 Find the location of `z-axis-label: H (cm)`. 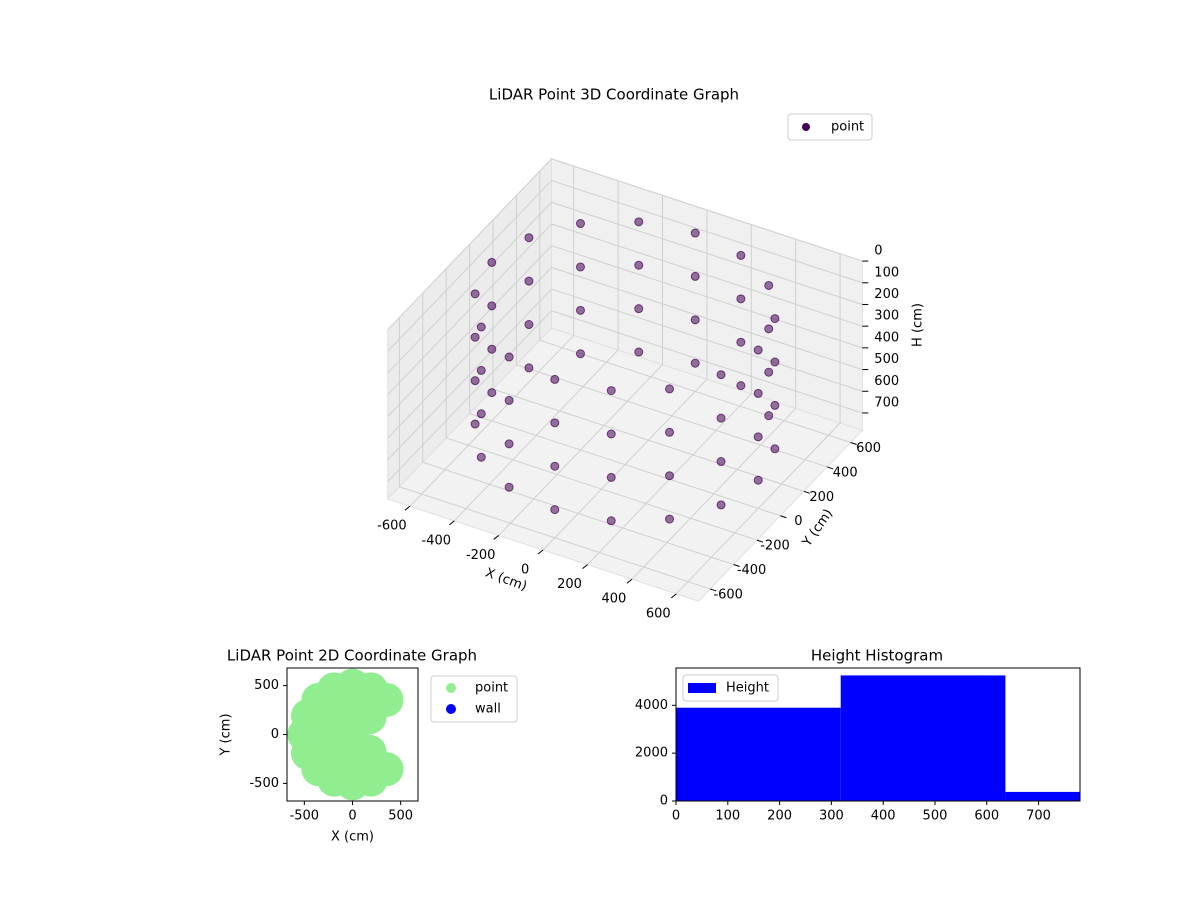

z-axis-label: H (cm) is located at coordinates (918, 325).